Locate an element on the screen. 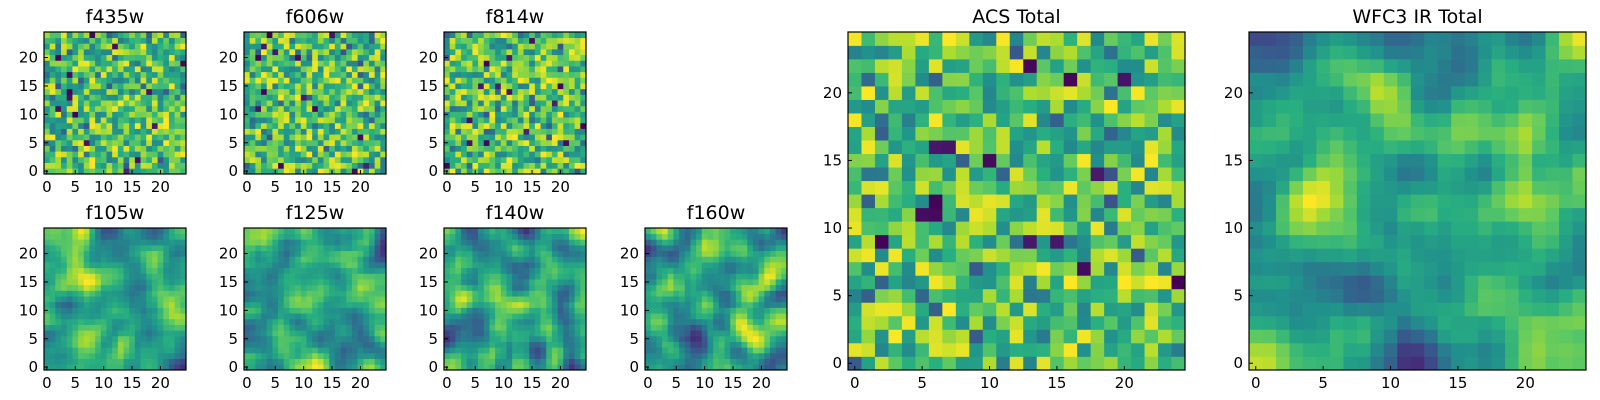 The image size is (1600, 400). y-tick-label: 20 is located at coordinates (428, 254).